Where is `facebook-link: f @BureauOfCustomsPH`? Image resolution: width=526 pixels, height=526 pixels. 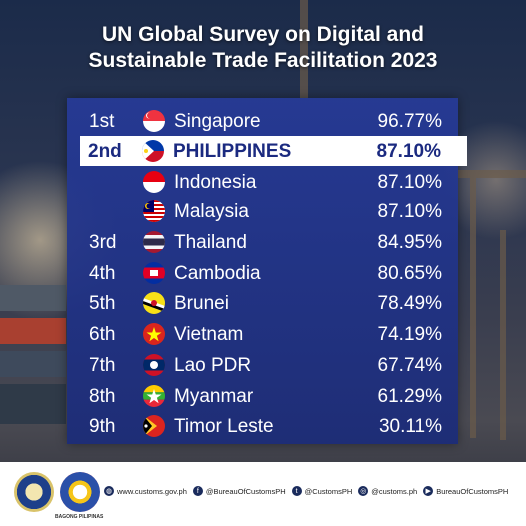
facebook-link: f @BureauOfCustomsPH is located at coordinates (239, 491).